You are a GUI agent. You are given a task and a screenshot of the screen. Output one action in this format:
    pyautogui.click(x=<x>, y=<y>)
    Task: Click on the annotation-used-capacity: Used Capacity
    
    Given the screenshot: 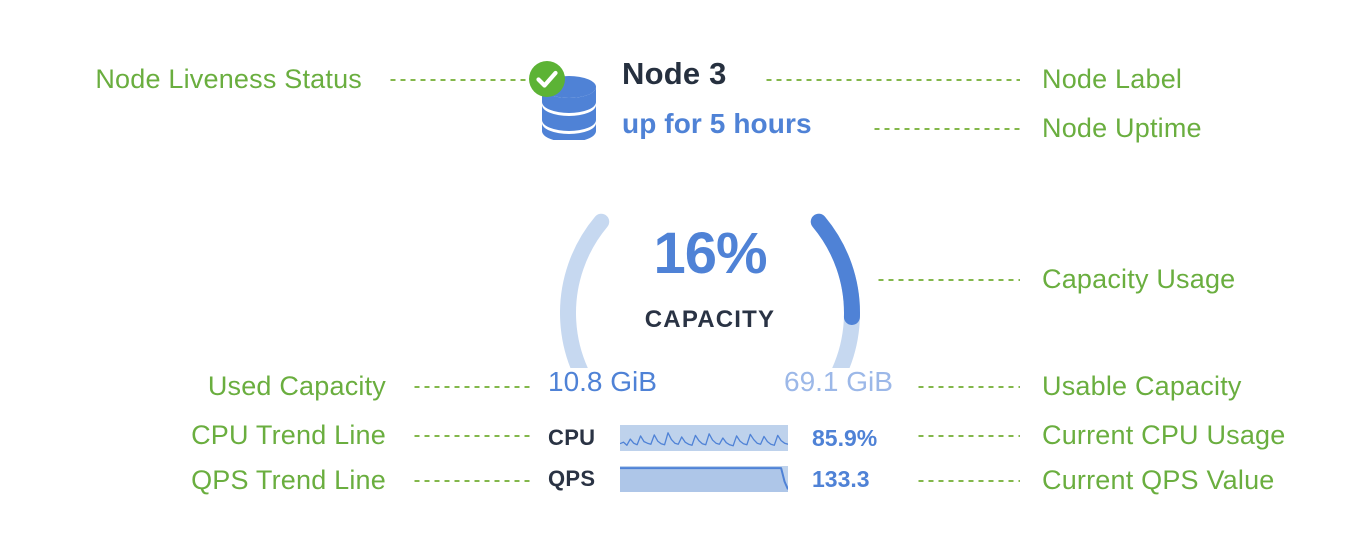 What is the action you would take?
    pyautogui.click(x=296, y=386)
    